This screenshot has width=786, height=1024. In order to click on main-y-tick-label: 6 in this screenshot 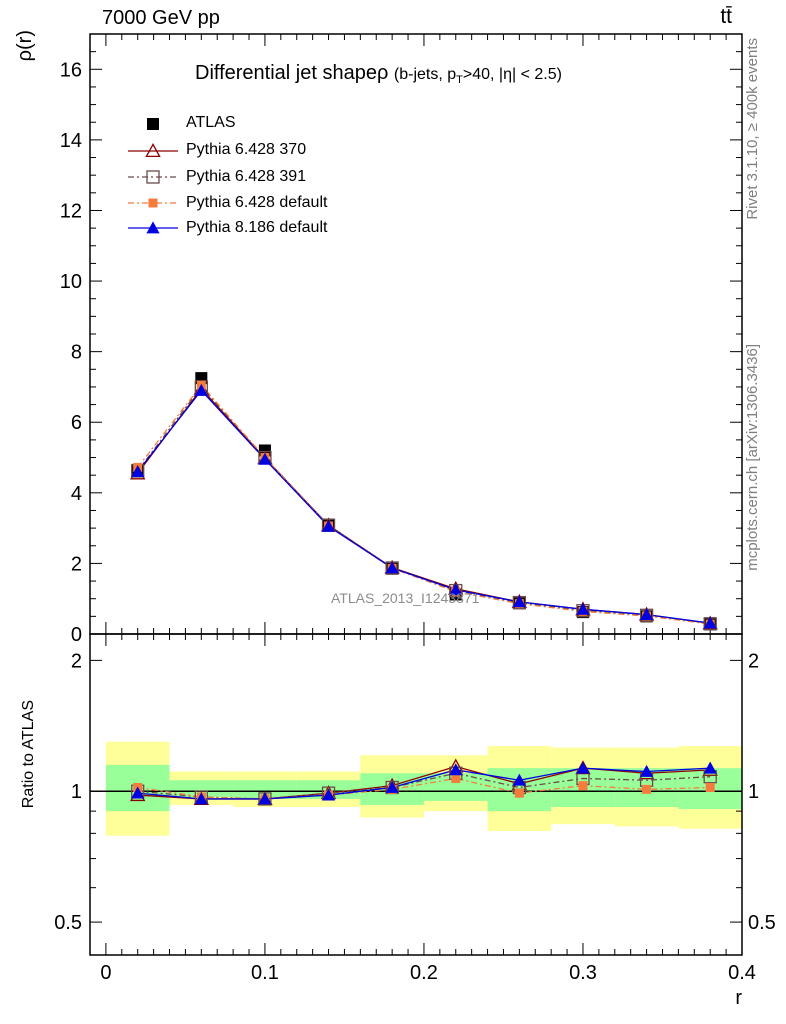, I will do `click(76, 423)`.